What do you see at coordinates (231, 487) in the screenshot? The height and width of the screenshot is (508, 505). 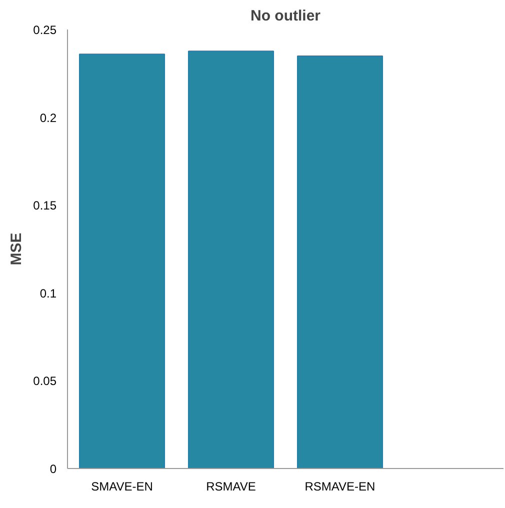 I see `x-tick-label: RSMAVE` at bounding box center [231, 487].